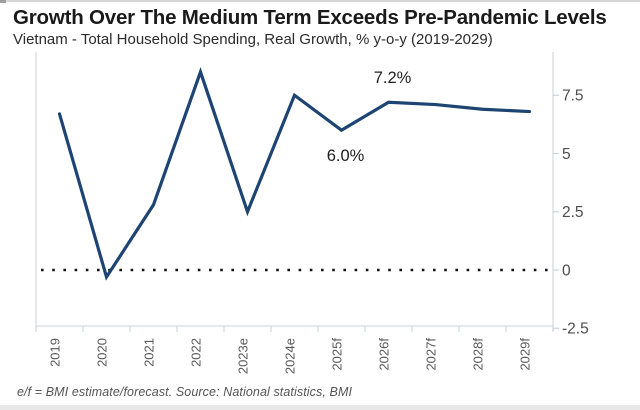  I want to click on x-axis-label: 2029f, so click(525, 354).